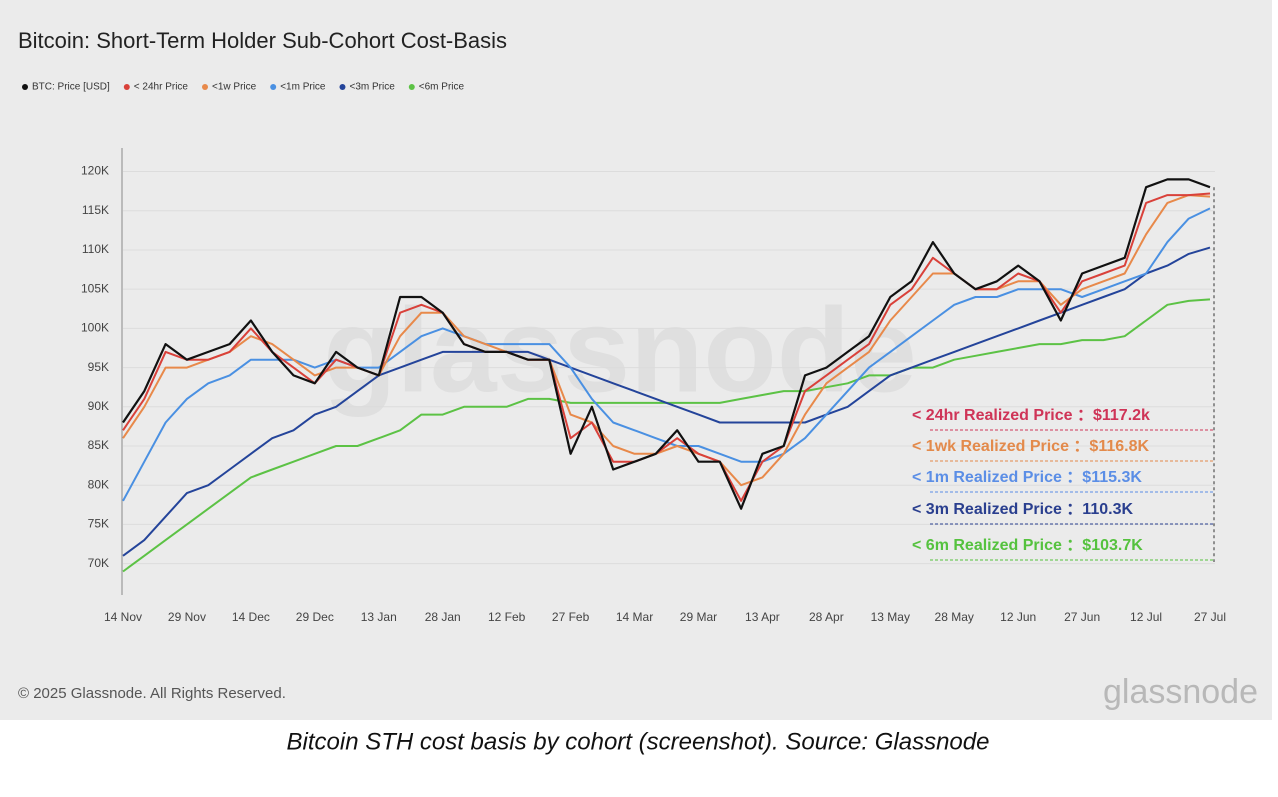 This screenshot has height=797, width=1278. Describe the element at coordinates (95, 210) in the screenshot. I see `y-tick-label: 115K` at that location.